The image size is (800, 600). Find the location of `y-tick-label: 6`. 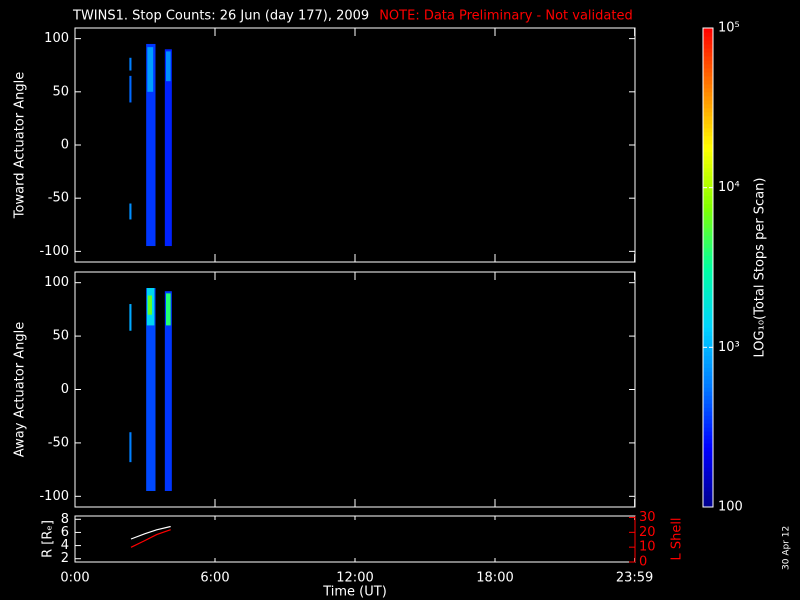

y-tick-label: 6 is located at coordinates (65, 532).